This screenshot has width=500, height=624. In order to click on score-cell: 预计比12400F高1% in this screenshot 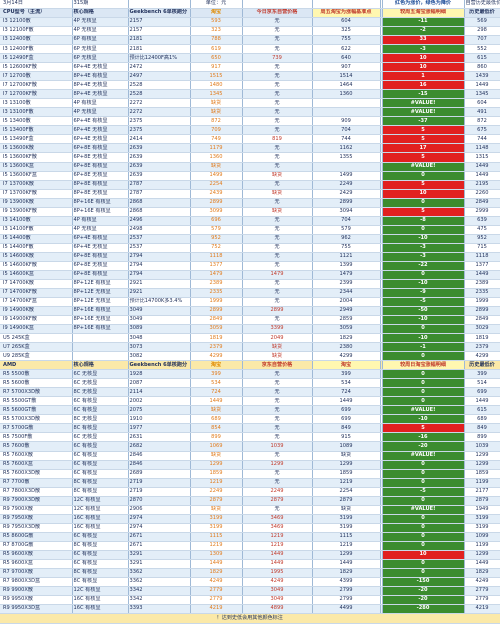, I will do `click(159, 58)`.